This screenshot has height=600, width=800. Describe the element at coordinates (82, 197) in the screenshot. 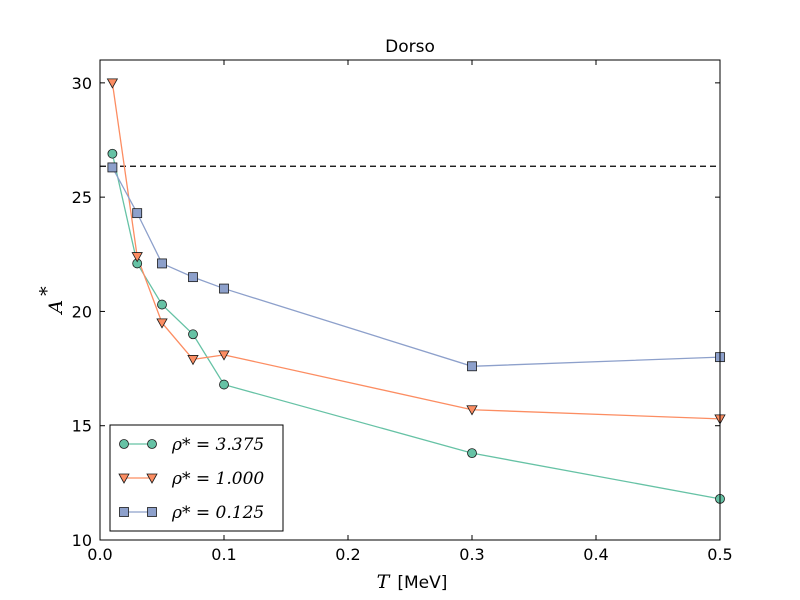

I see `y-tick-label-3: 25` at that location.